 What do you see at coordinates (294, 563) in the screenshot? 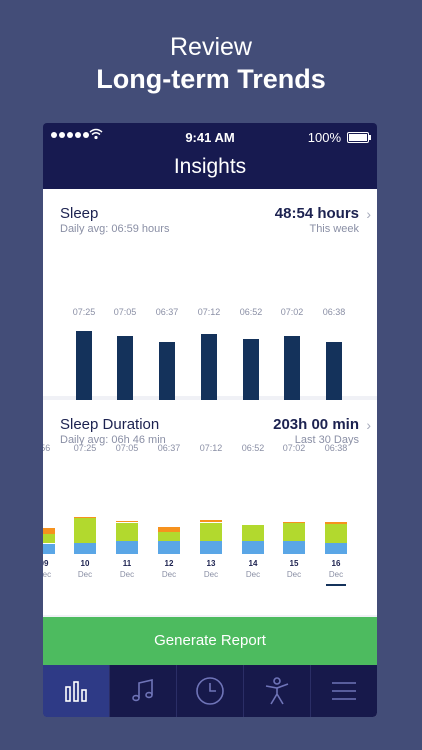
I see `date-label: 15` at bounding box center [294, 563].